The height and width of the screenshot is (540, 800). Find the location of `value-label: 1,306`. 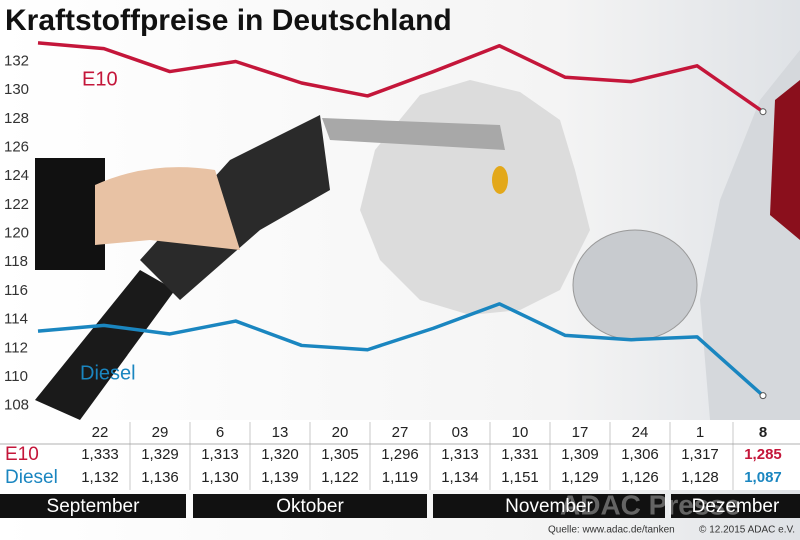

value-label: 1,306 is located at coordinates (640, 454).